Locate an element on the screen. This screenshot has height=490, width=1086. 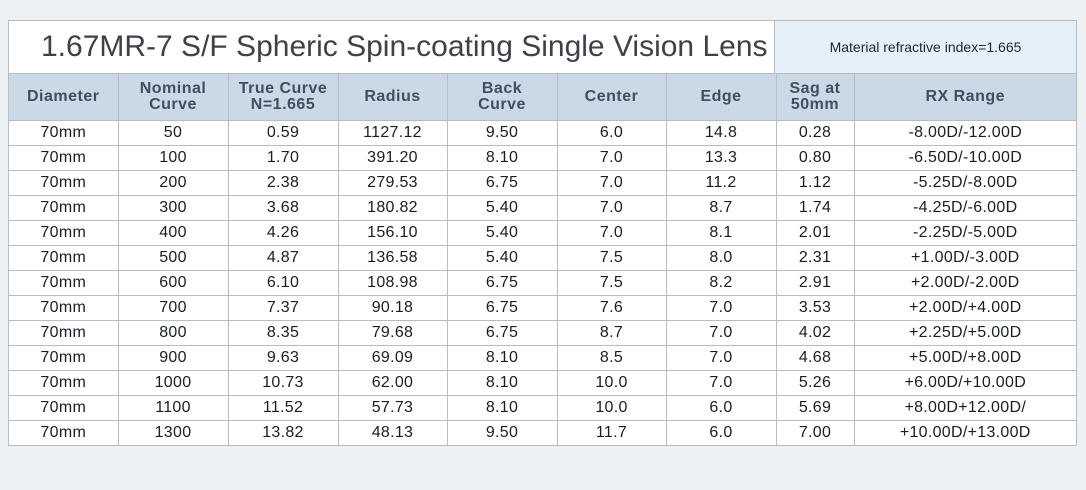
cell-rx-range: -4.25D/-6.00D is located at coordinates (964, 208).